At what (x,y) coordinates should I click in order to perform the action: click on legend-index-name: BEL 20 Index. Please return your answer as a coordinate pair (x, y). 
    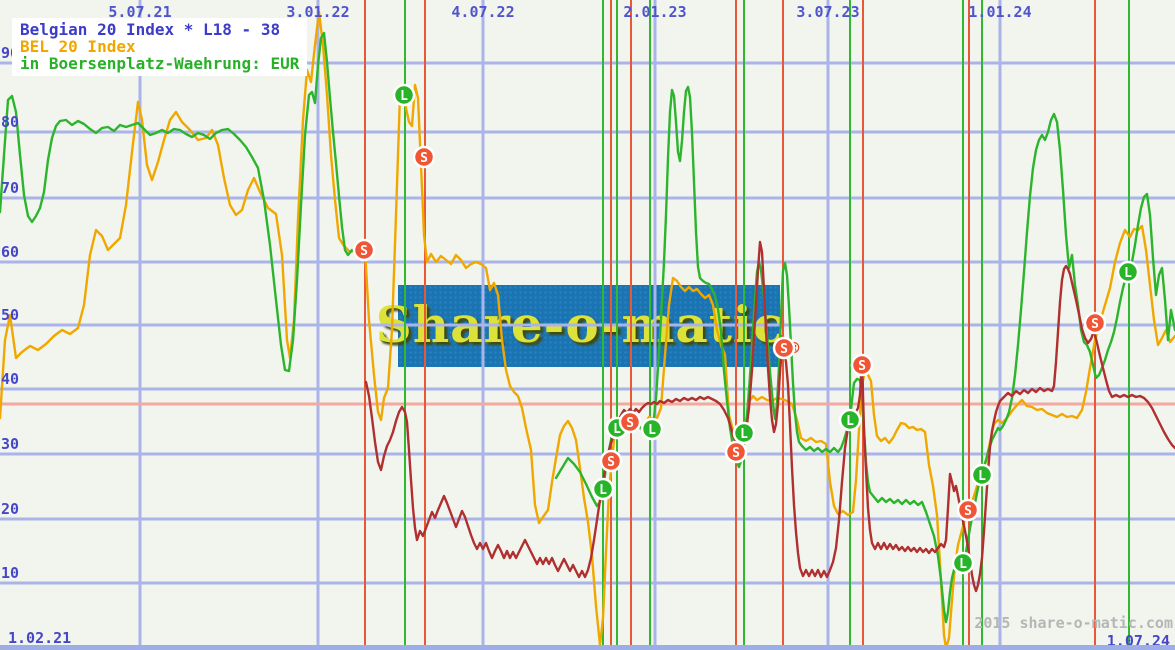
    Looking at the image, I should click on (78, 46).